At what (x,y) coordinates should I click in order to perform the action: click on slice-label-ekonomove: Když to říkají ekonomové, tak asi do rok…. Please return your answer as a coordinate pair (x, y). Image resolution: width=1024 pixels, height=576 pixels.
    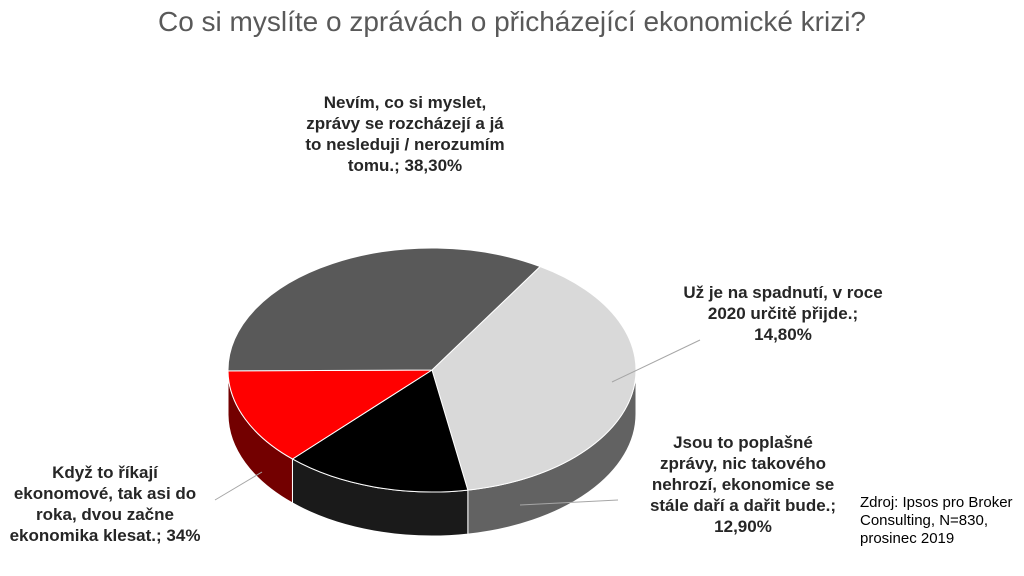
    Looking at the image, I should click on (105, 504).